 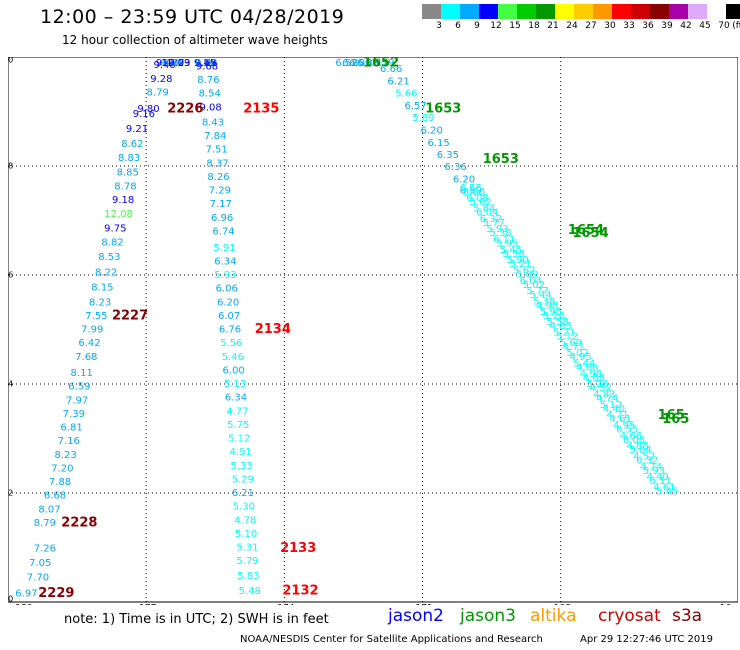 I want to click on wave-height-value: 8.78, so click(x=125, y=187).